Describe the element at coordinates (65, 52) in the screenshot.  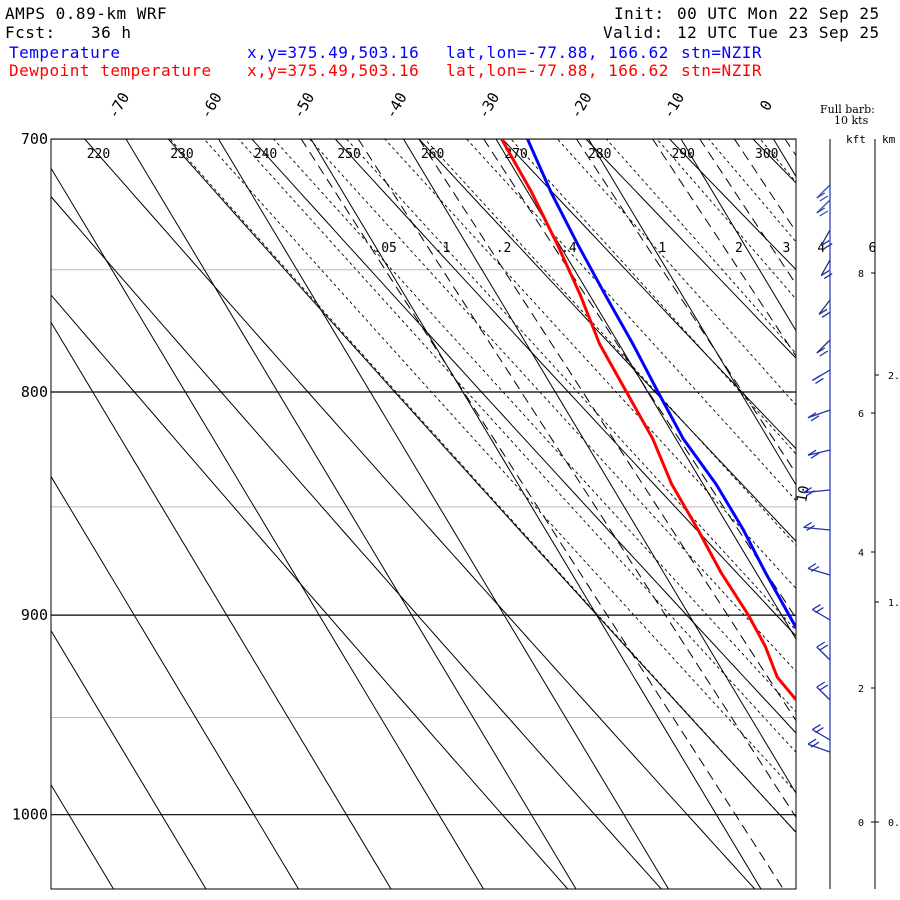
I see `legend-temperature-name: Temperature` at that location.